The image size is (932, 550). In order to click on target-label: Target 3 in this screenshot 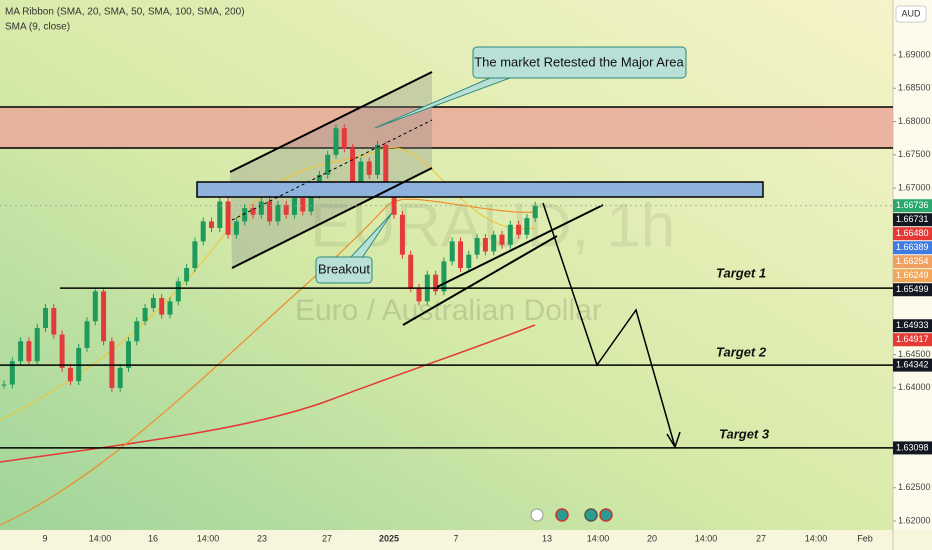, I will do `click(744, 433)`.